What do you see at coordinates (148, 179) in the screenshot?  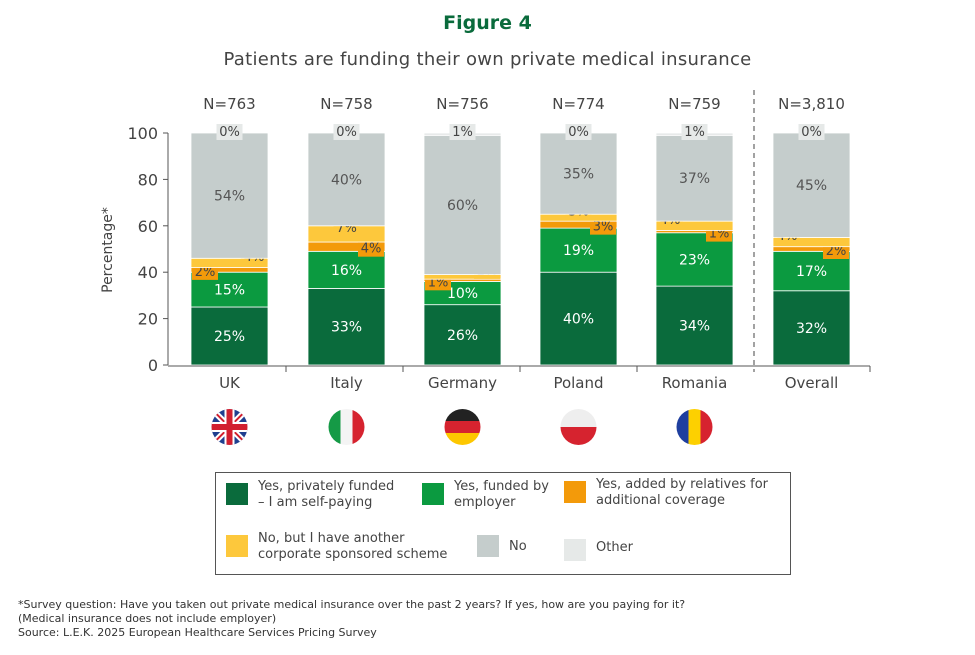 I see `y-tick-label: 80` at bounding box center [148, 179].